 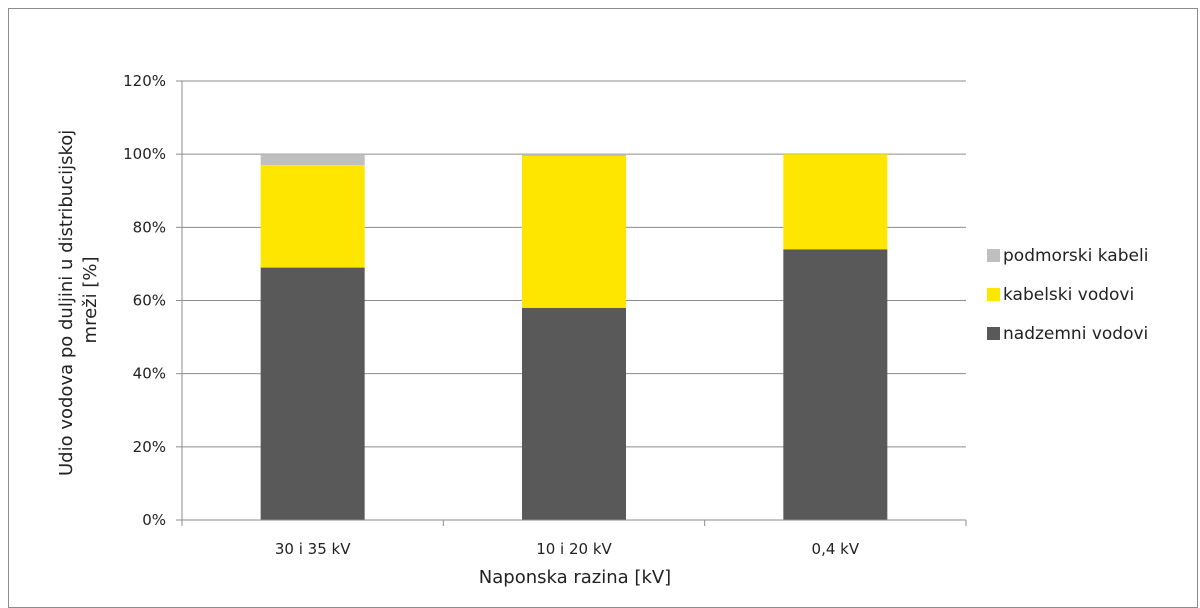 What do you see at coordinates (90, 300) in the screenshot?
I see `y-axis-title-line-2: mreži [%]` at bounding box center [90, 300].